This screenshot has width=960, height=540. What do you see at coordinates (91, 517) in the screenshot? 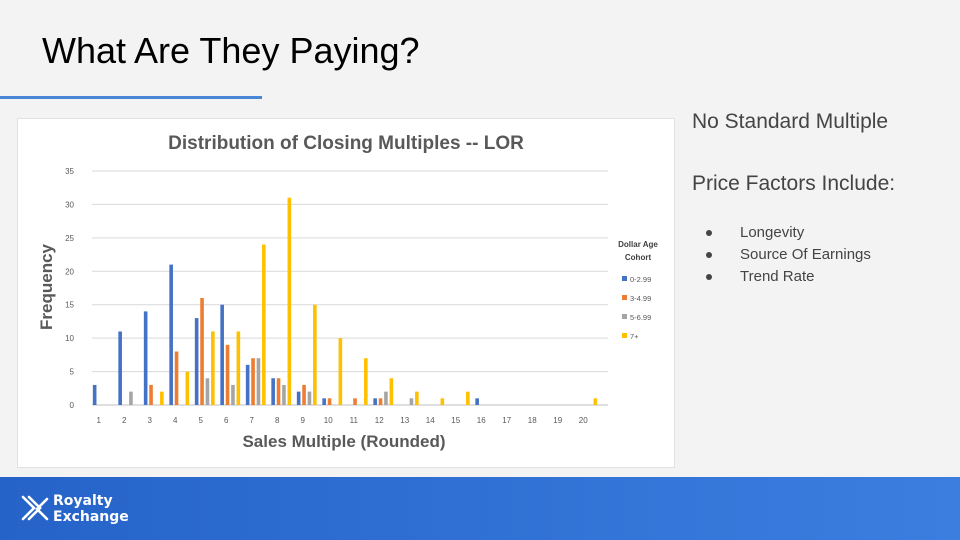
I see `logo-line-2: Exchange` at bounding box center [91, 517].